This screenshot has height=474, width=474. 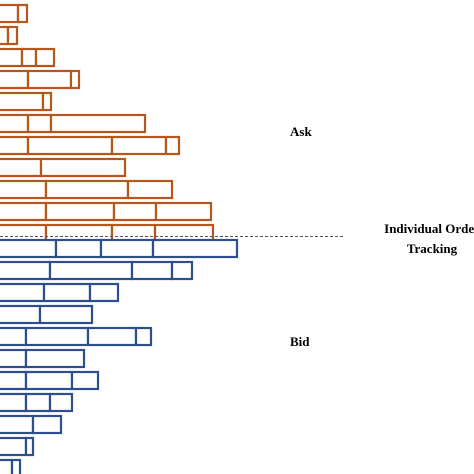 I want to click on bid-label: Bid, so click(x=300, y=341).